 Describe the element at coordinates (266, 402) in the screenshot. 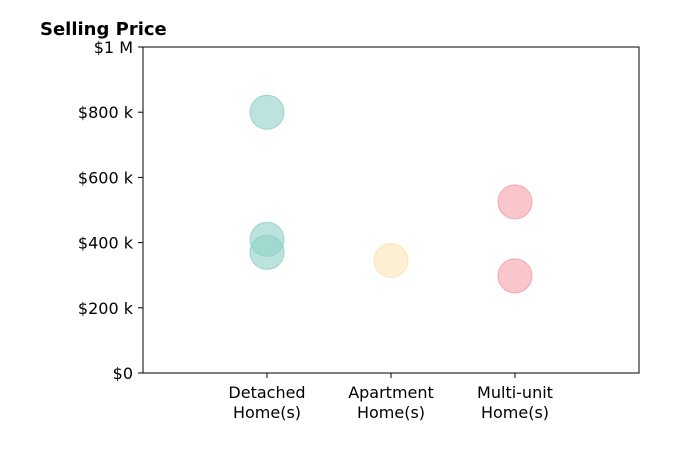

I see `x-tick-label: Detached Home(s)` at that location.